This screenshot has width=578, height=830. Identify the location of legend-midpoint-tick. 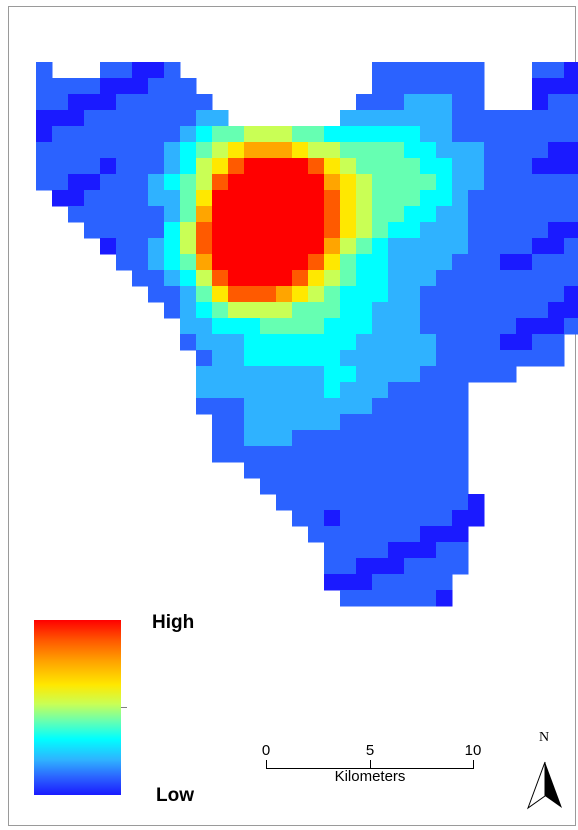
(124, 707).